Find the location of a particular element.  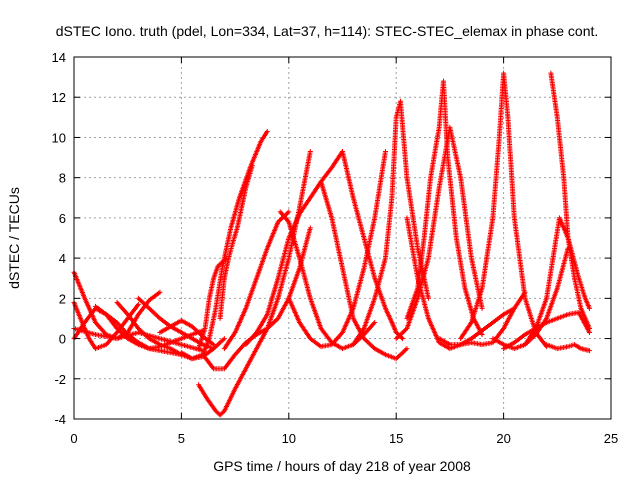

x-tick-label: 0 is located at coordinates (73, 438).